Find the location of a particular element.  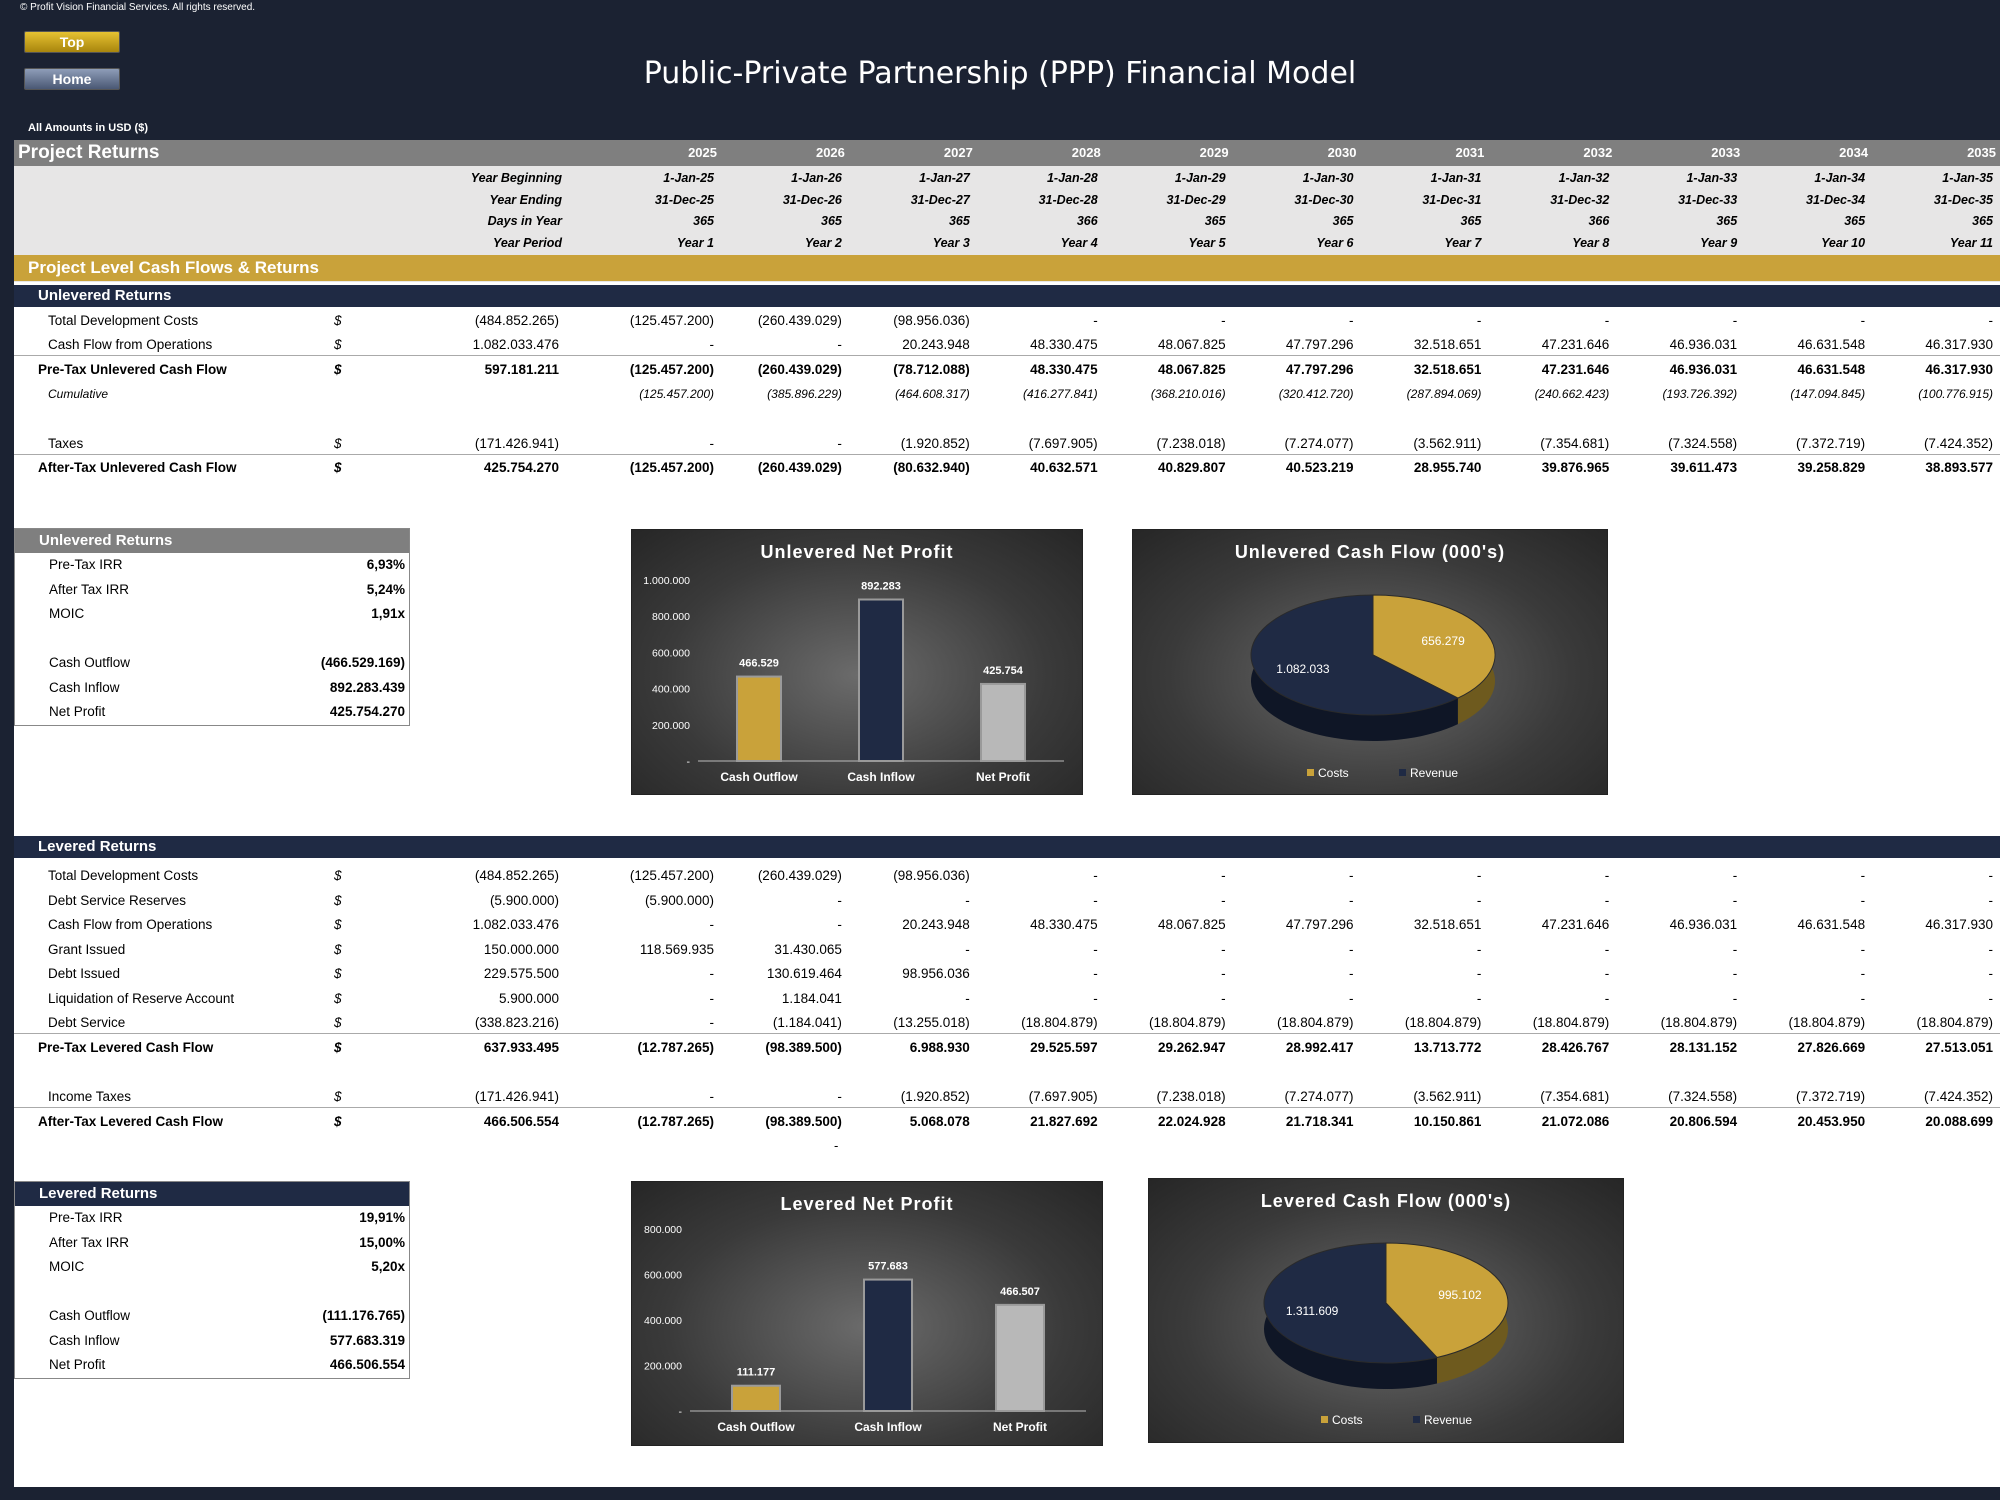

row-label: Total Development Costs is located at coordinates (123, 875).